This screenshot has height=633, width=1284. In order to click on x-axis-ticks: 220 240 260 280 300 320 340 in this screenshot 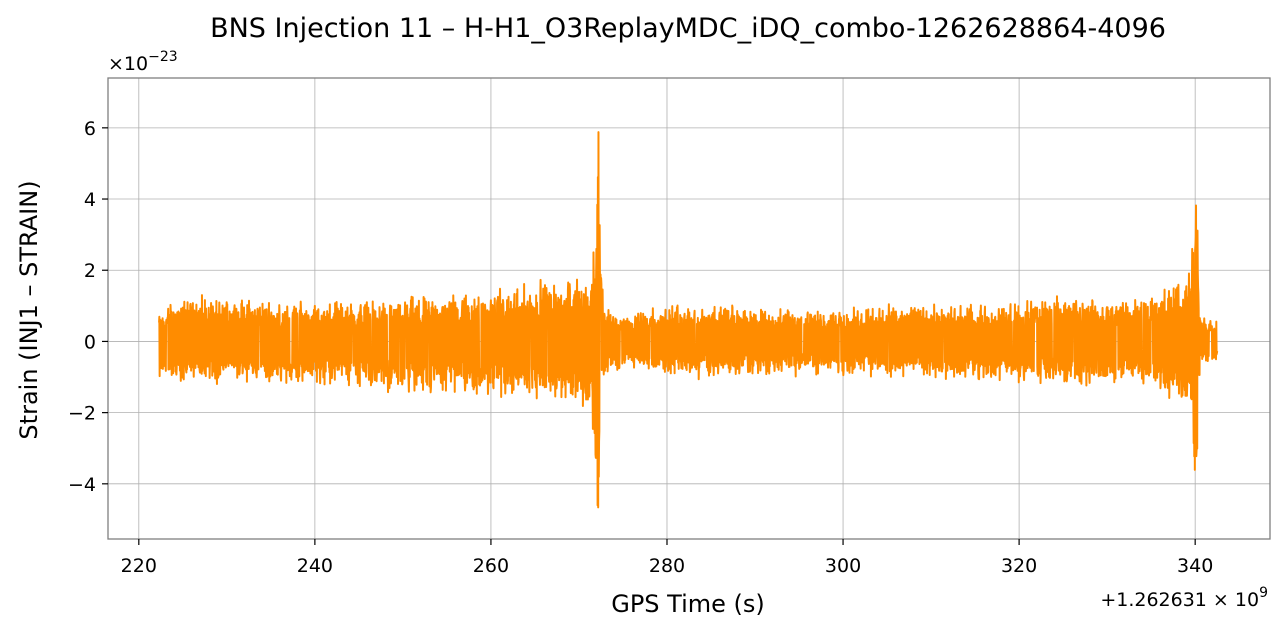, I will do `click(667, 558)`.